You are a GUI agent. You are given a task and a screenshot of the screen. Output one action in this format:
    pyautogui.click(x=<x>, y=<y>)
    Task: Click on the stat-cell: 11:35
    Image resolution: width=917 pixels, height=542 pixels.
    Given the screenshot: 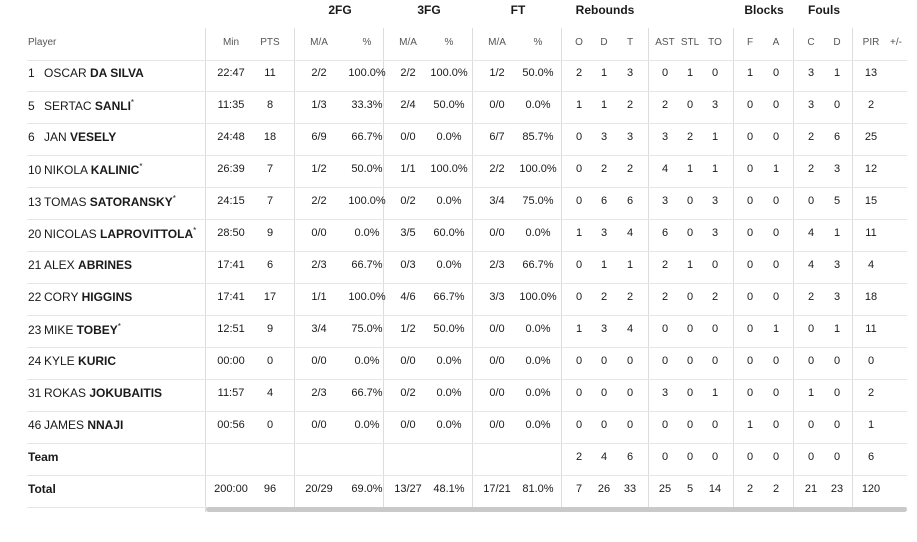 What is the action you would take?
    pyautogui.click(x=231, y=105)
    